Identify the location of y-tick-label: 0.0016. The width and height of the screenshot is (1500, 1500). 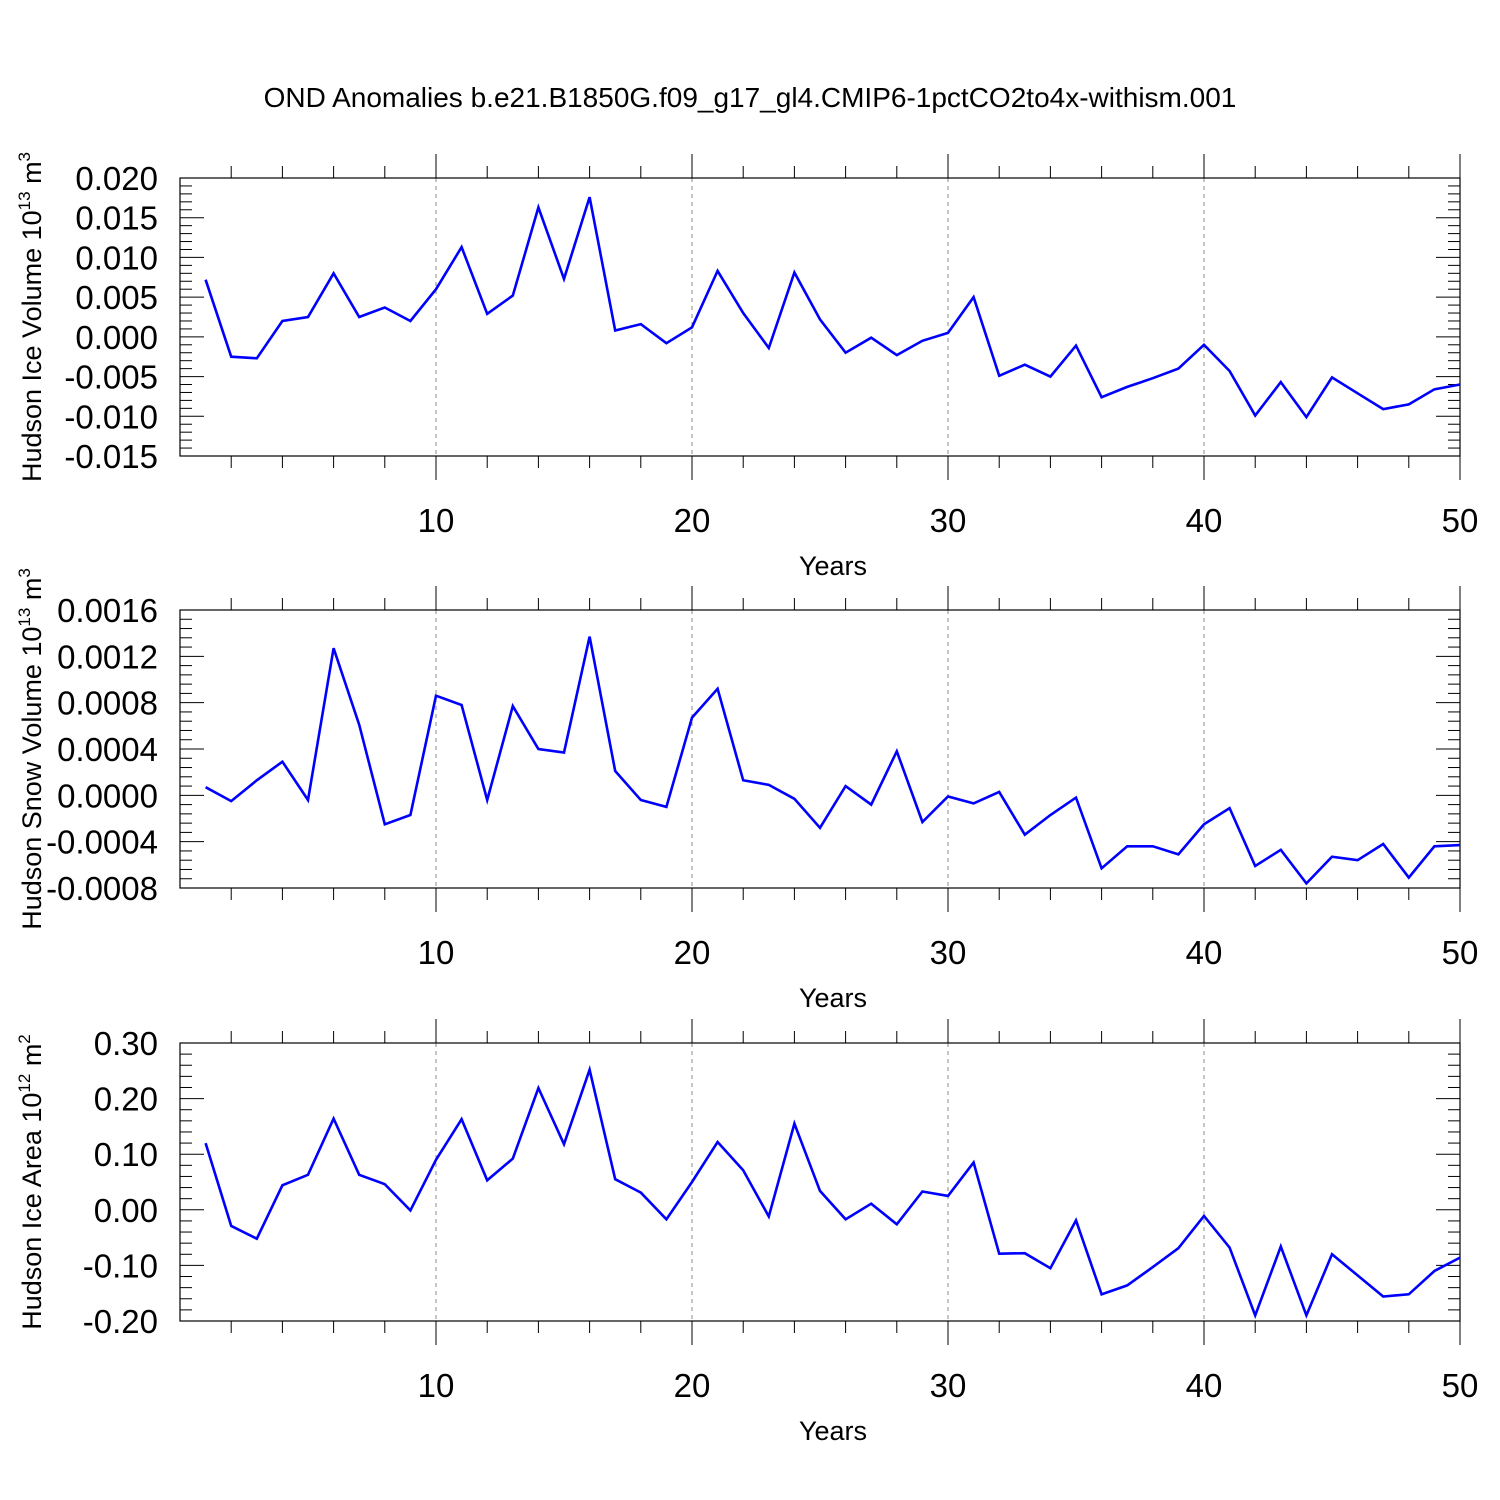
(107, 610).